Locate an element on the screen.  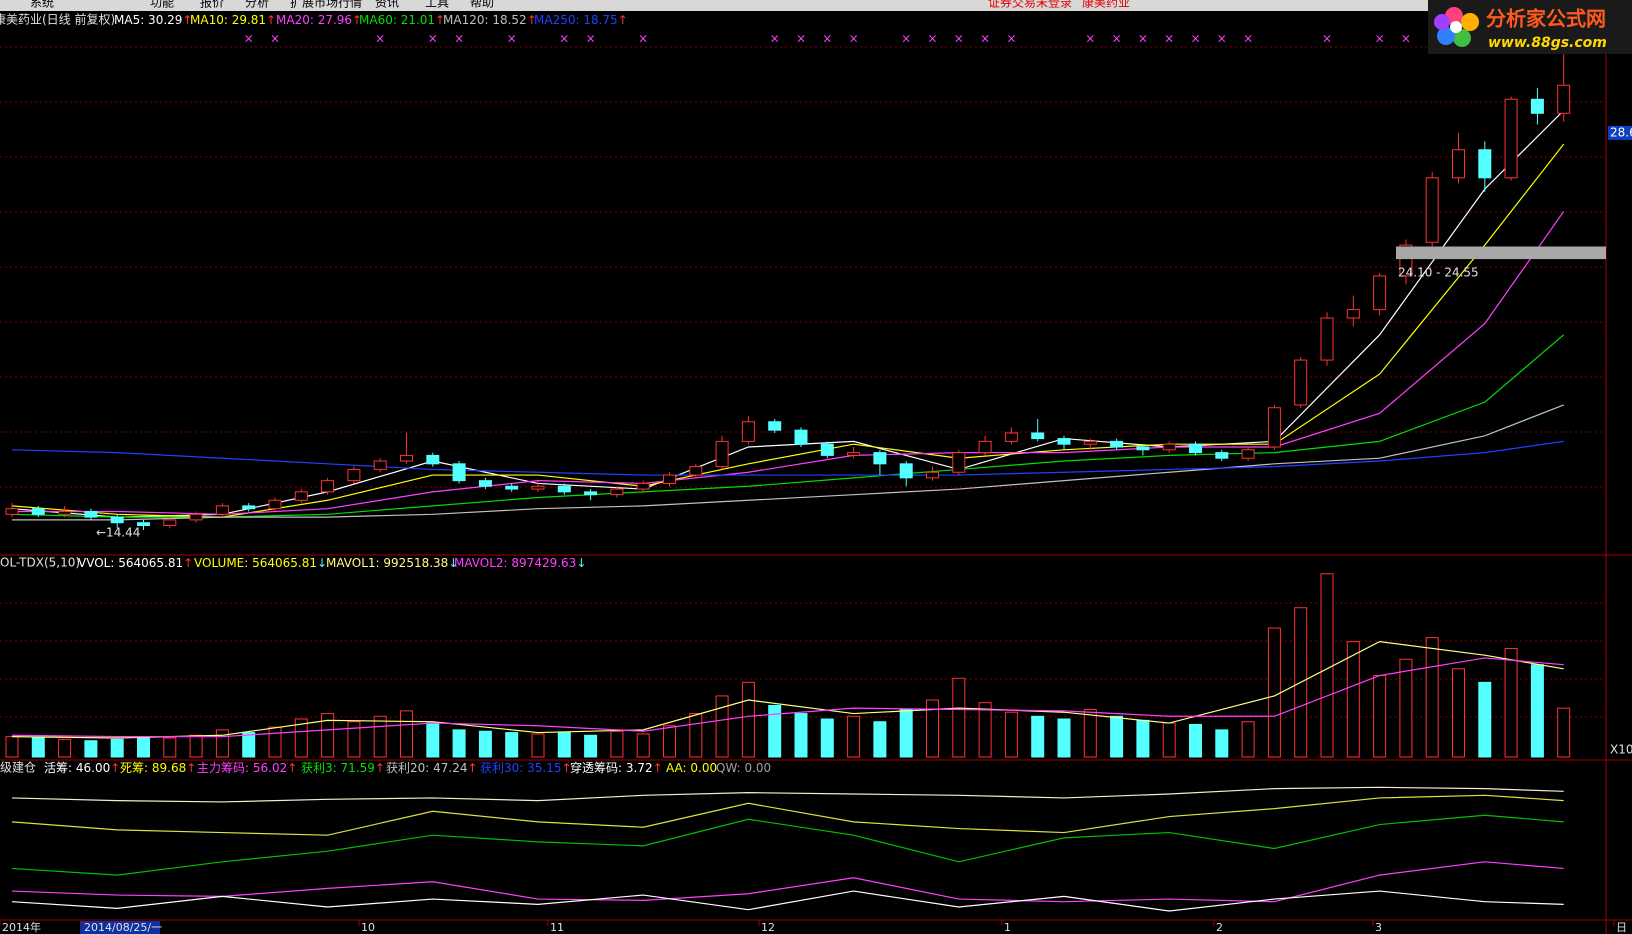
menu-item: 系统 is located at coordinates (42, 5).